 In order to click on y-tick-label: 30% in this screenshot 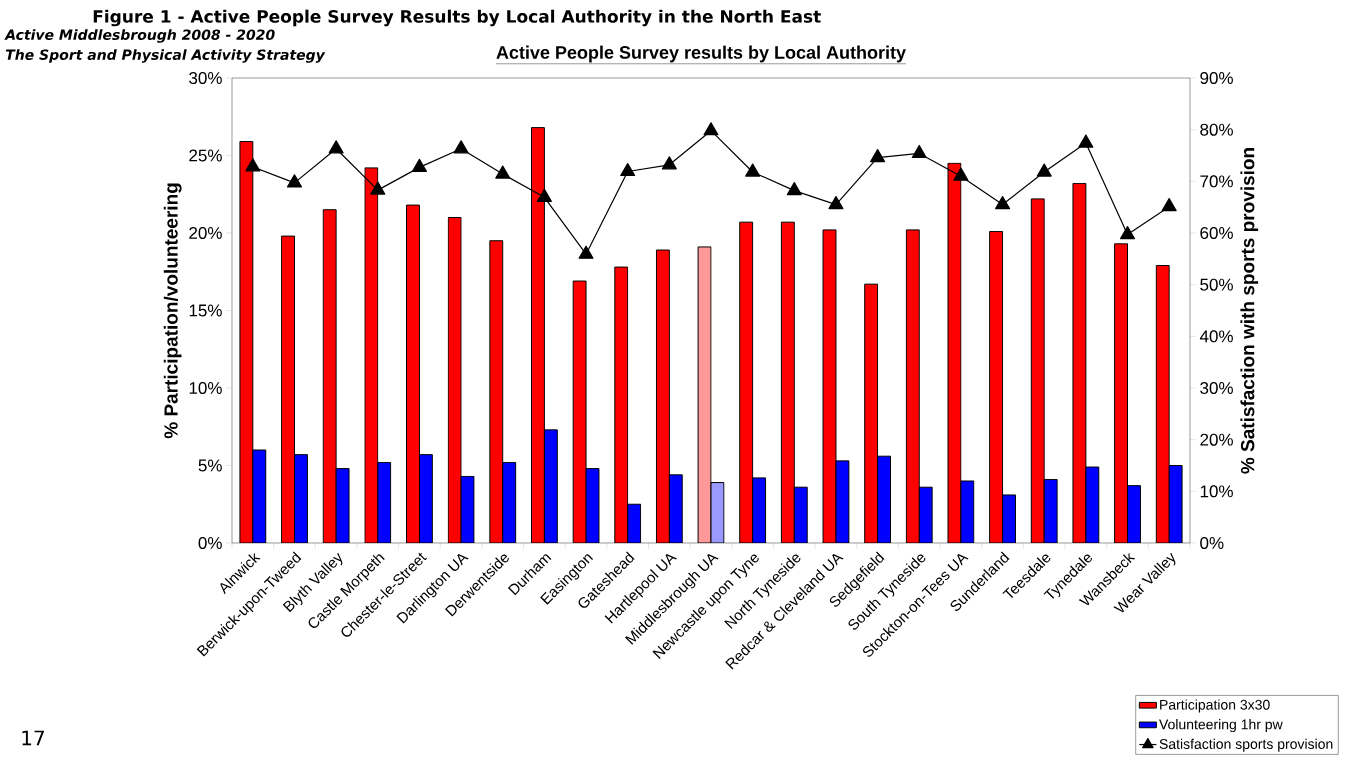, I will do `click(205, 78)`.